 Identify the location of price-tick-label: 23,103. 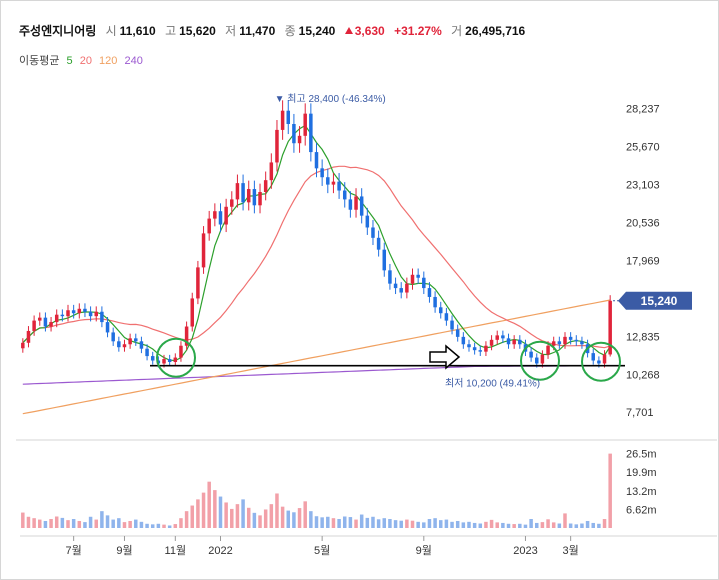
(643, 186).